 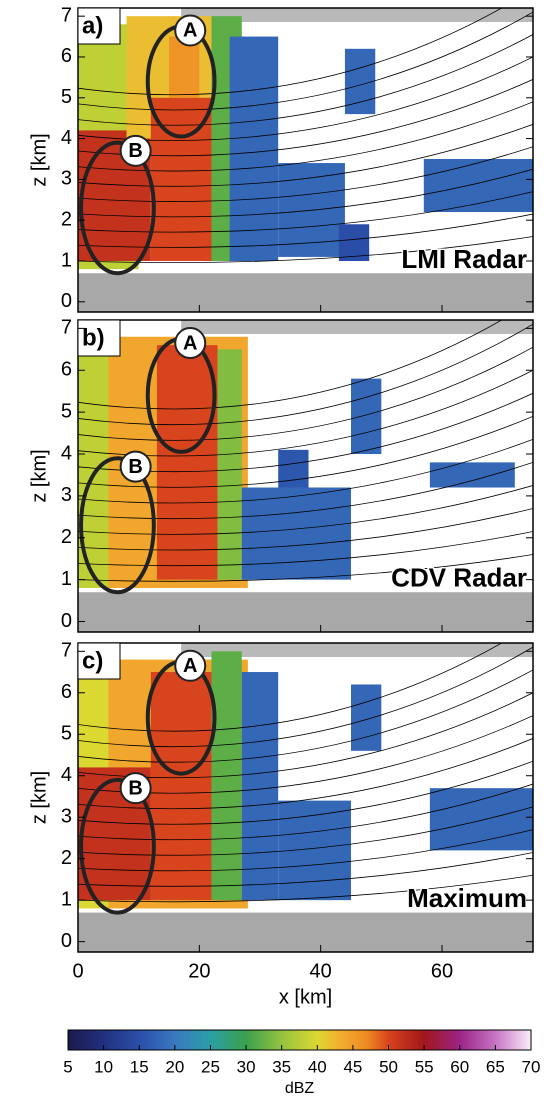 I want to click on colorbar-tick-label: 25, so click(x=210, y=1066).